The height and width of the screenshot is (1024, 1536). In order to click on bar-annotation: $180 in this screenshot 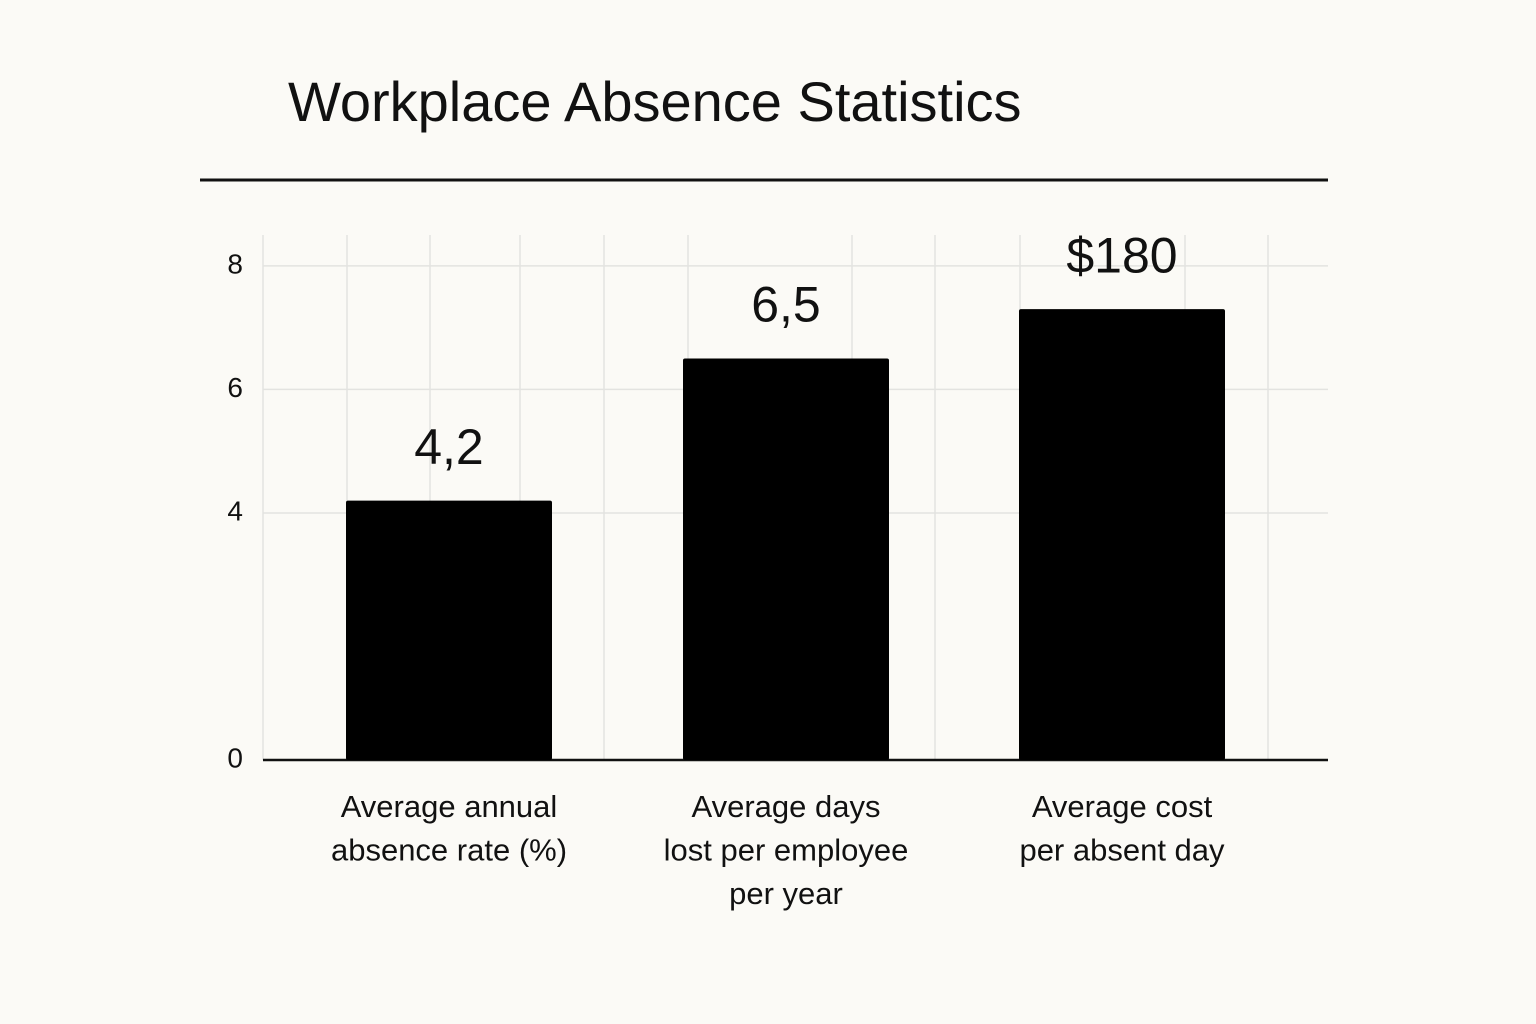, I will do `click(1121, 255)`.